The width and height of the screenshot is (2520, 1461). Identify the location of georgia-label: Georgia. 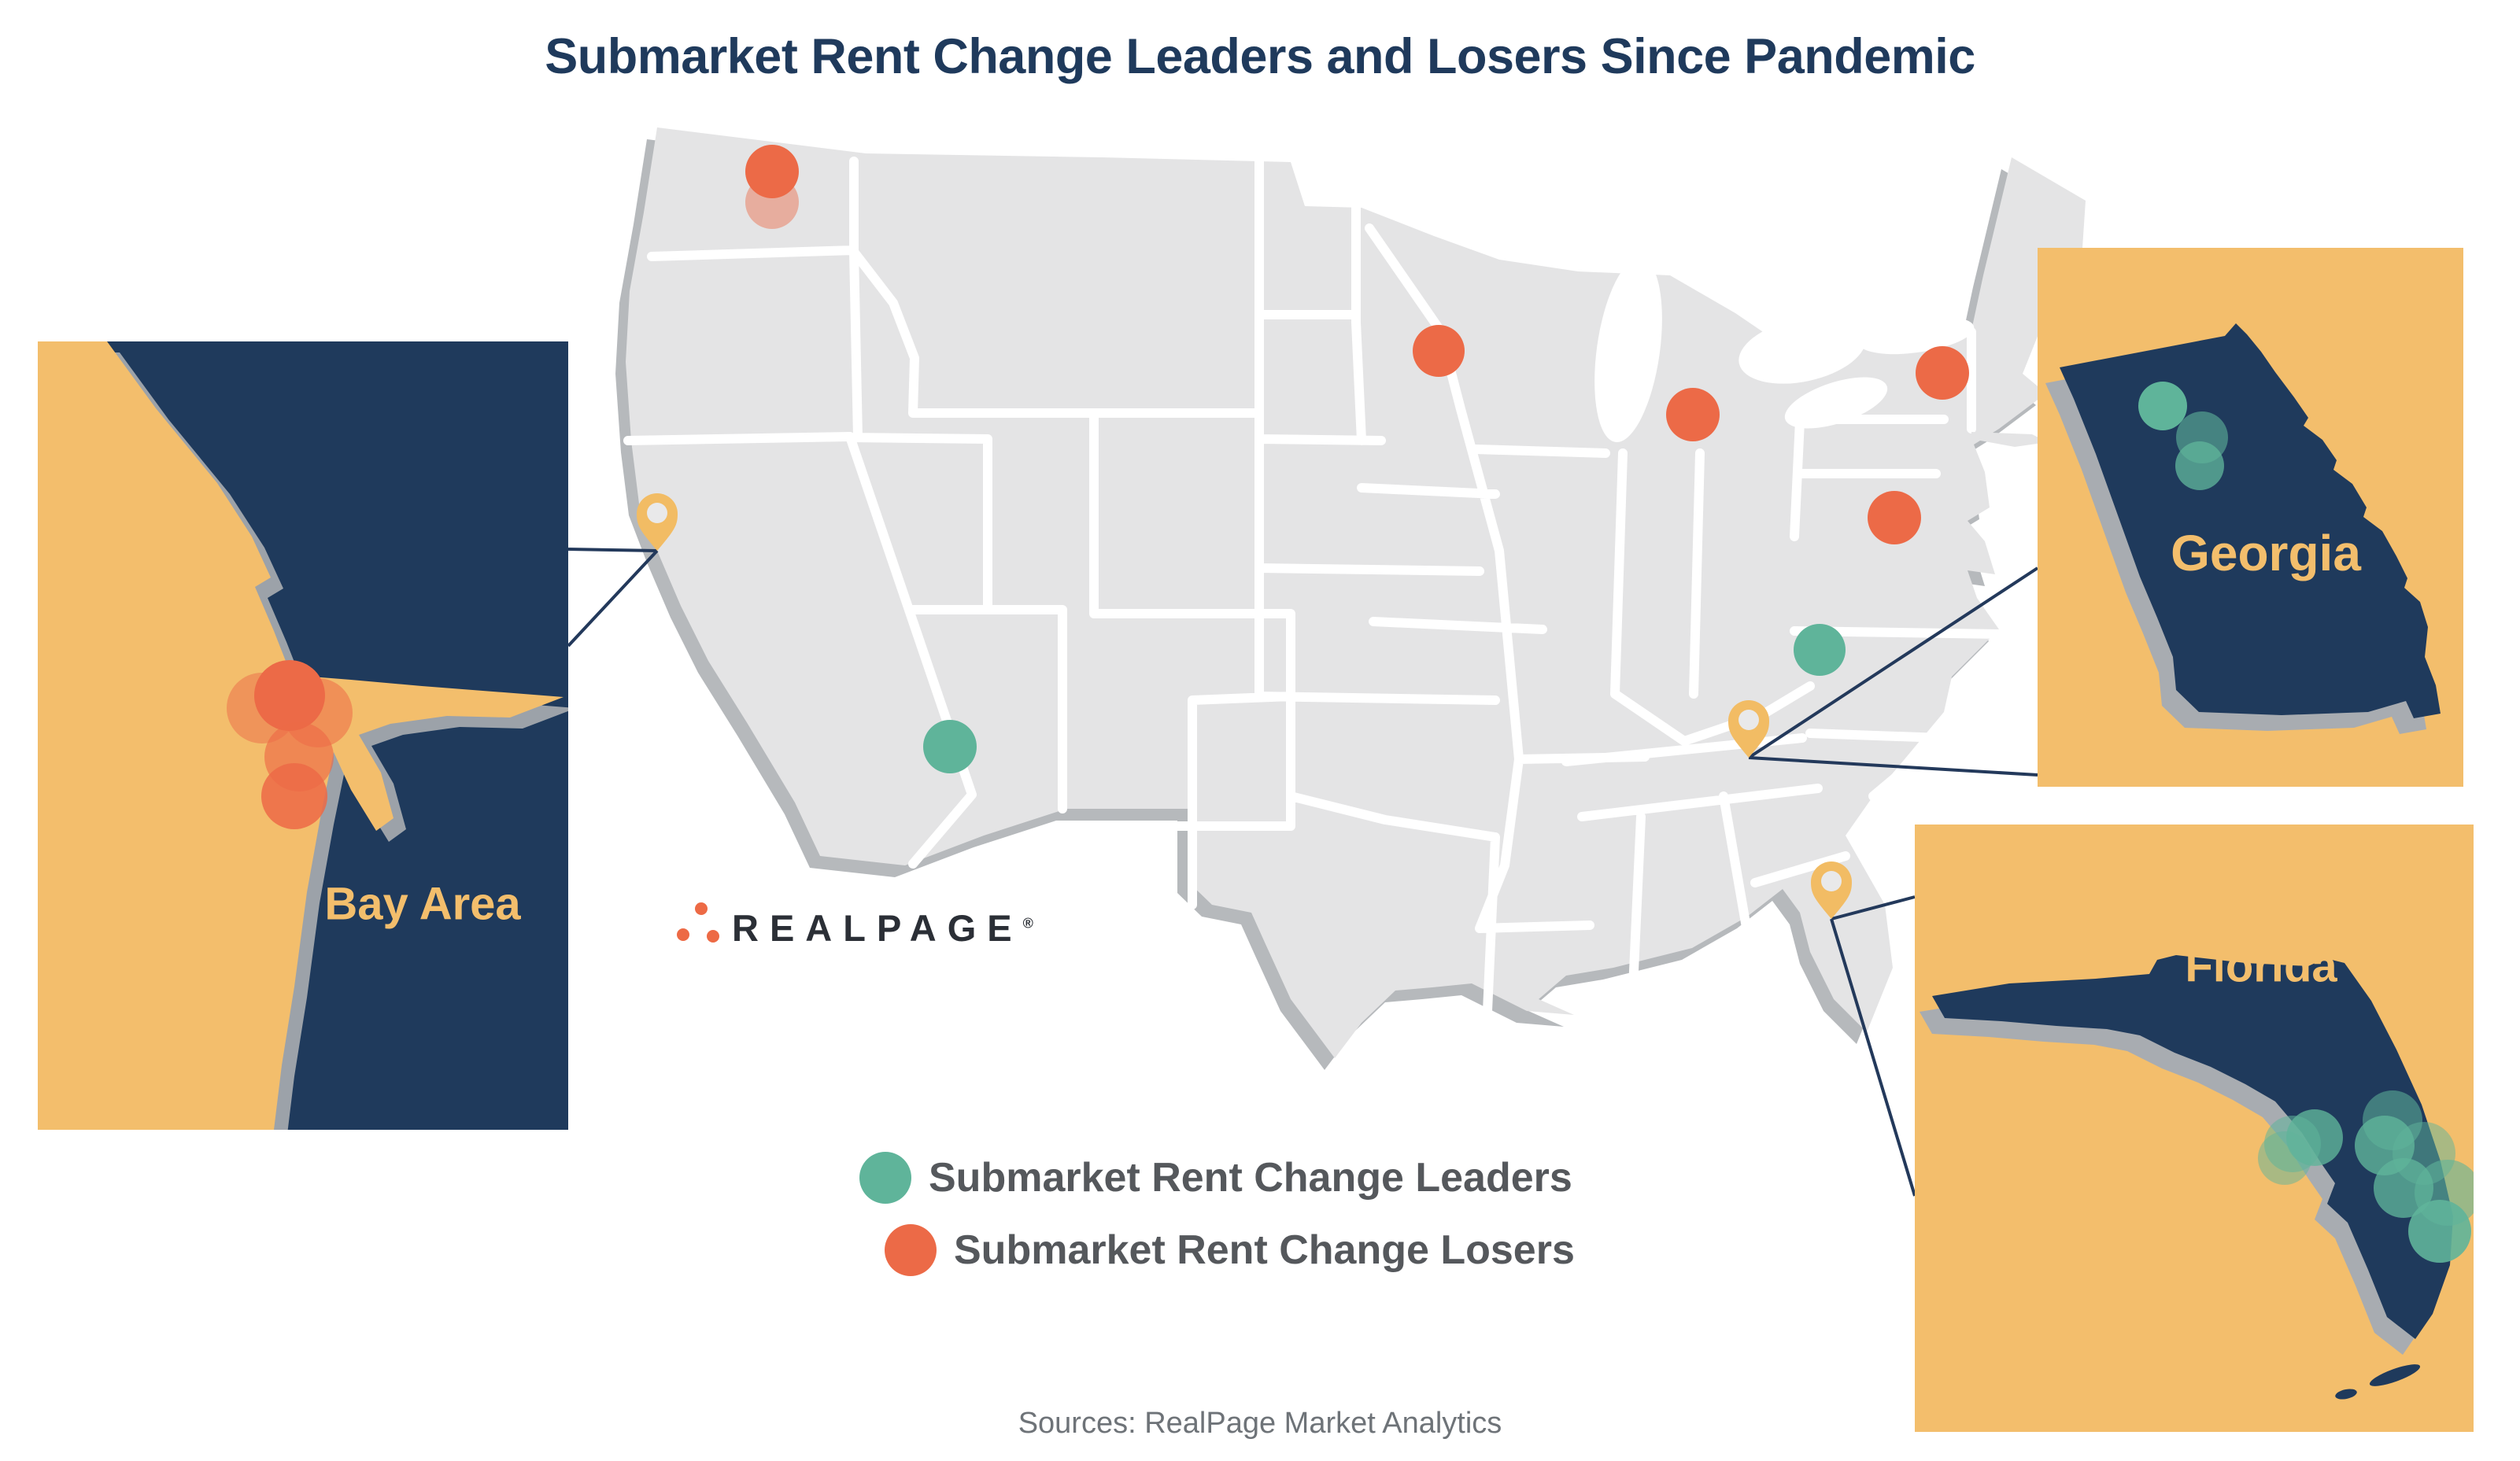
(2266, 553).